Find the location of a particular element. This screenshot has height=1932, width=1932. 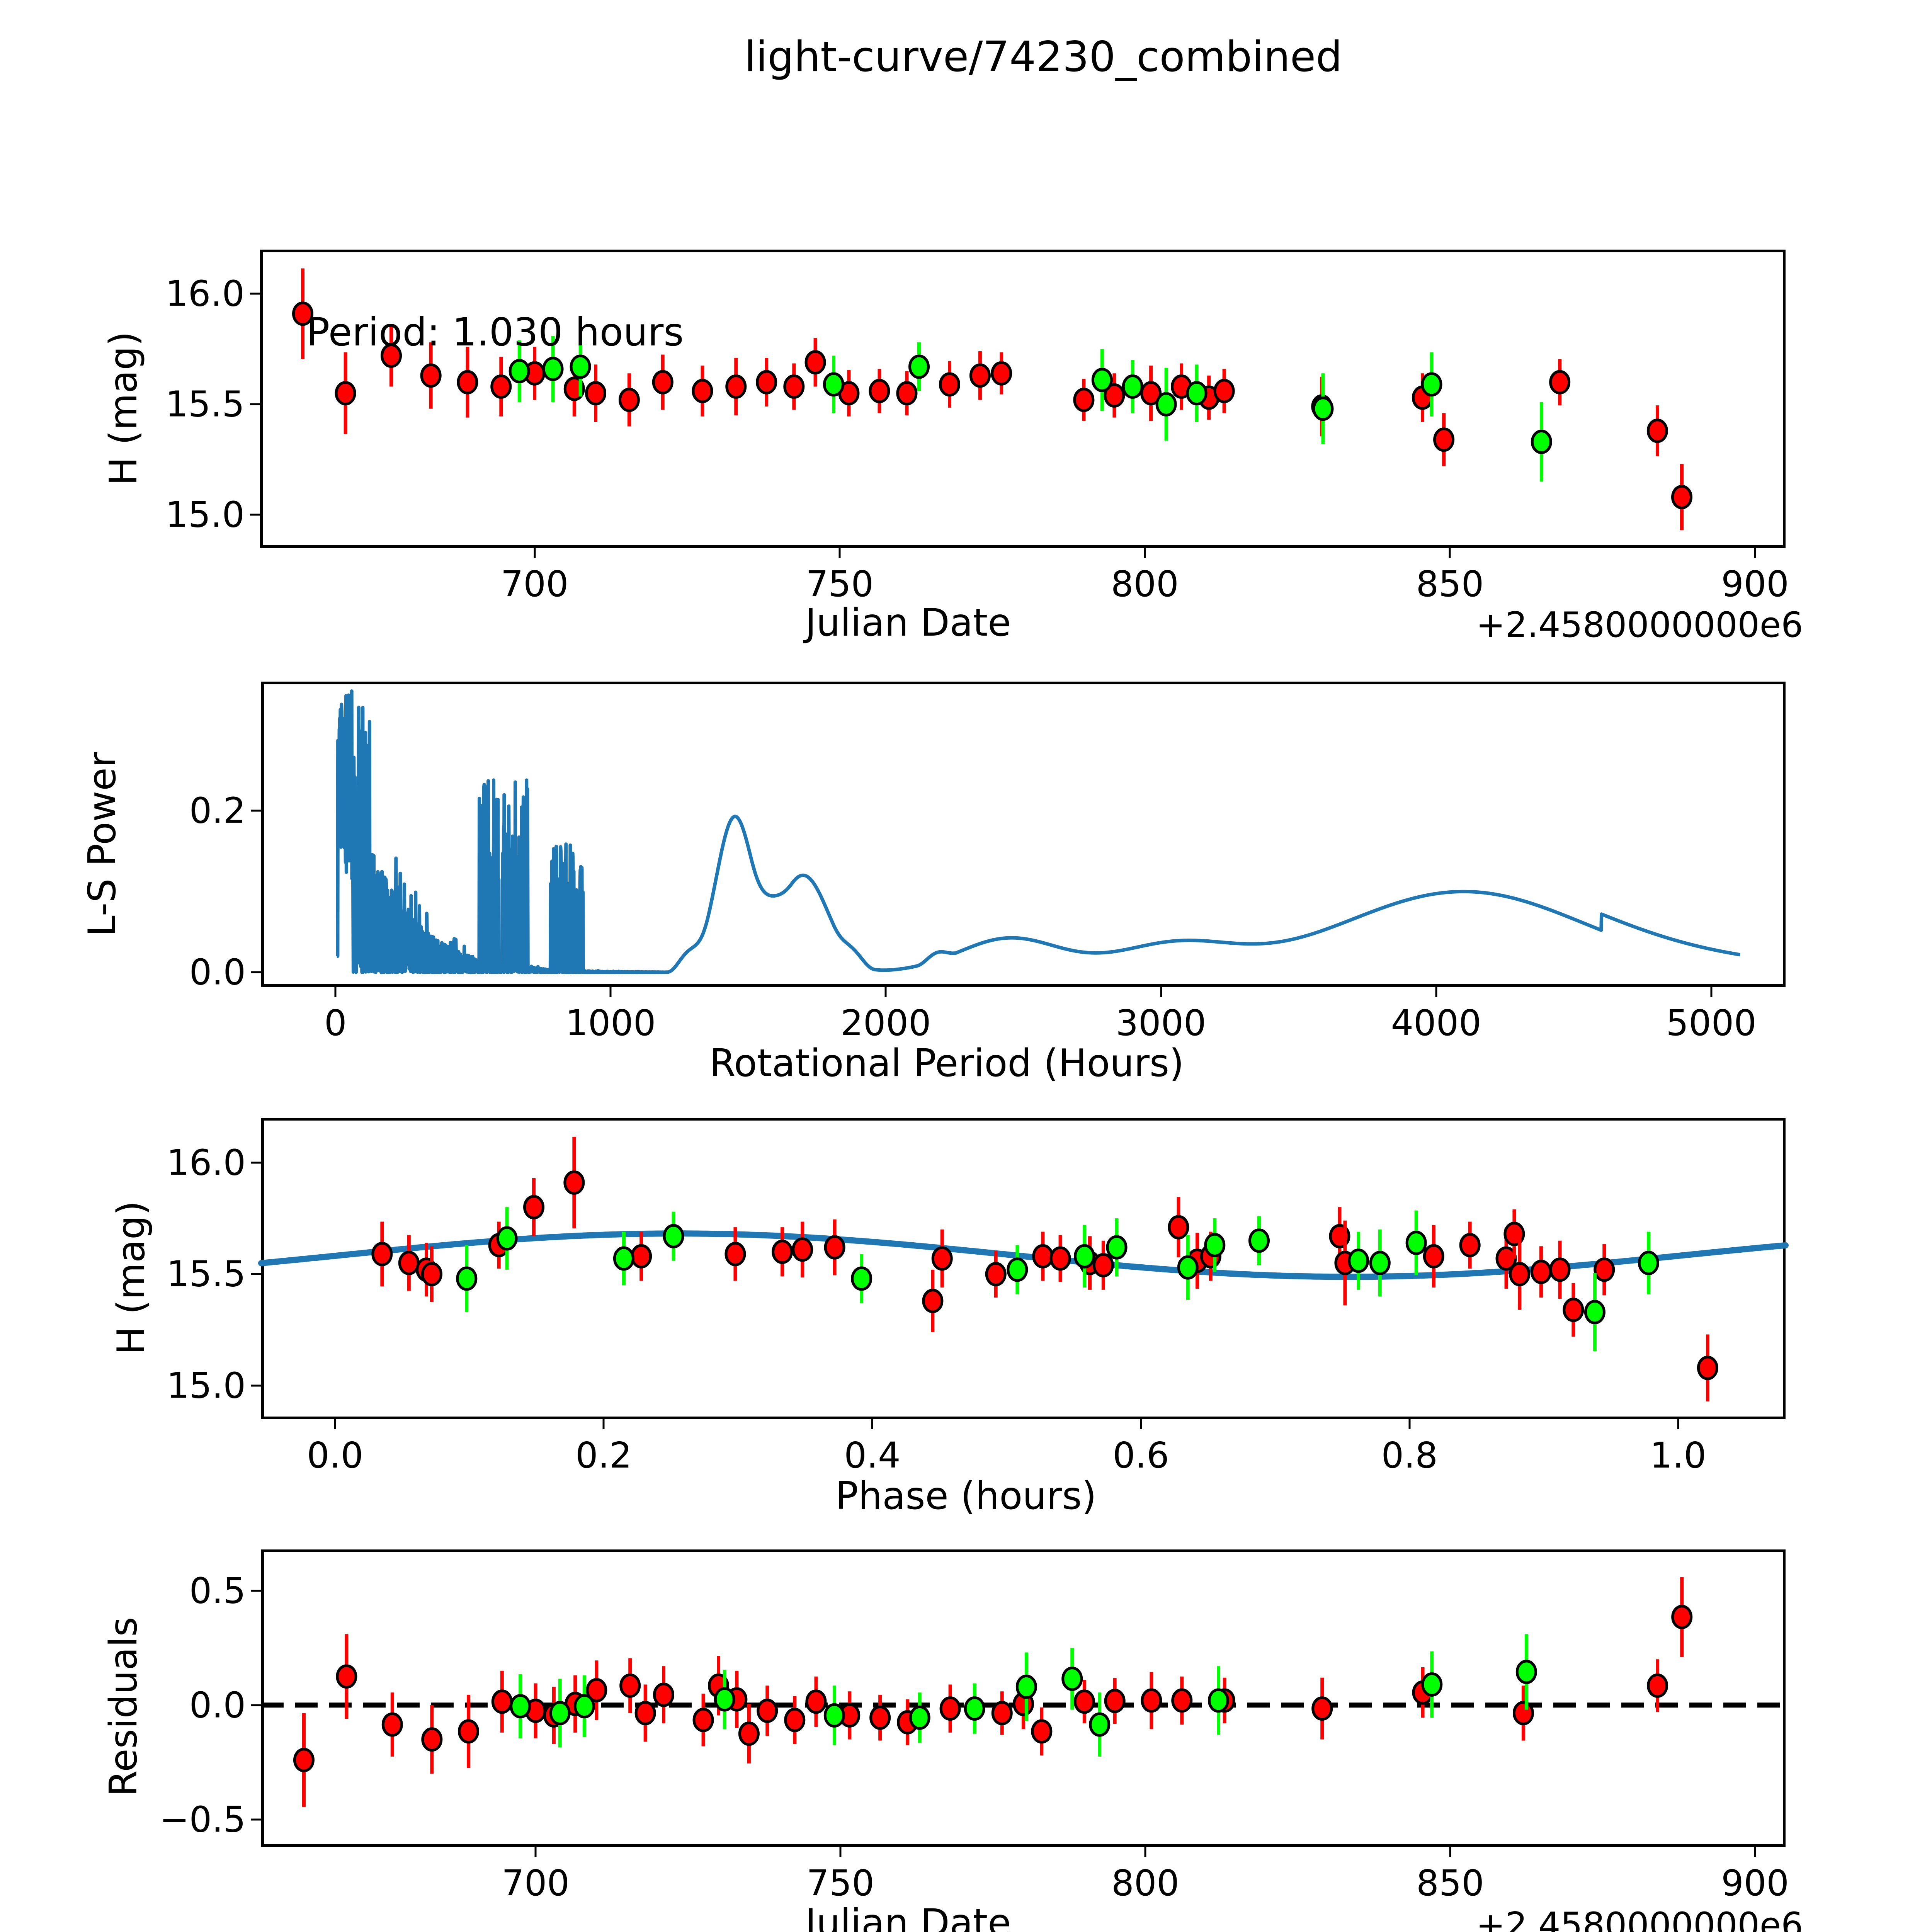

x-tick-label: 2000 is located at coordinates (885, 1023).